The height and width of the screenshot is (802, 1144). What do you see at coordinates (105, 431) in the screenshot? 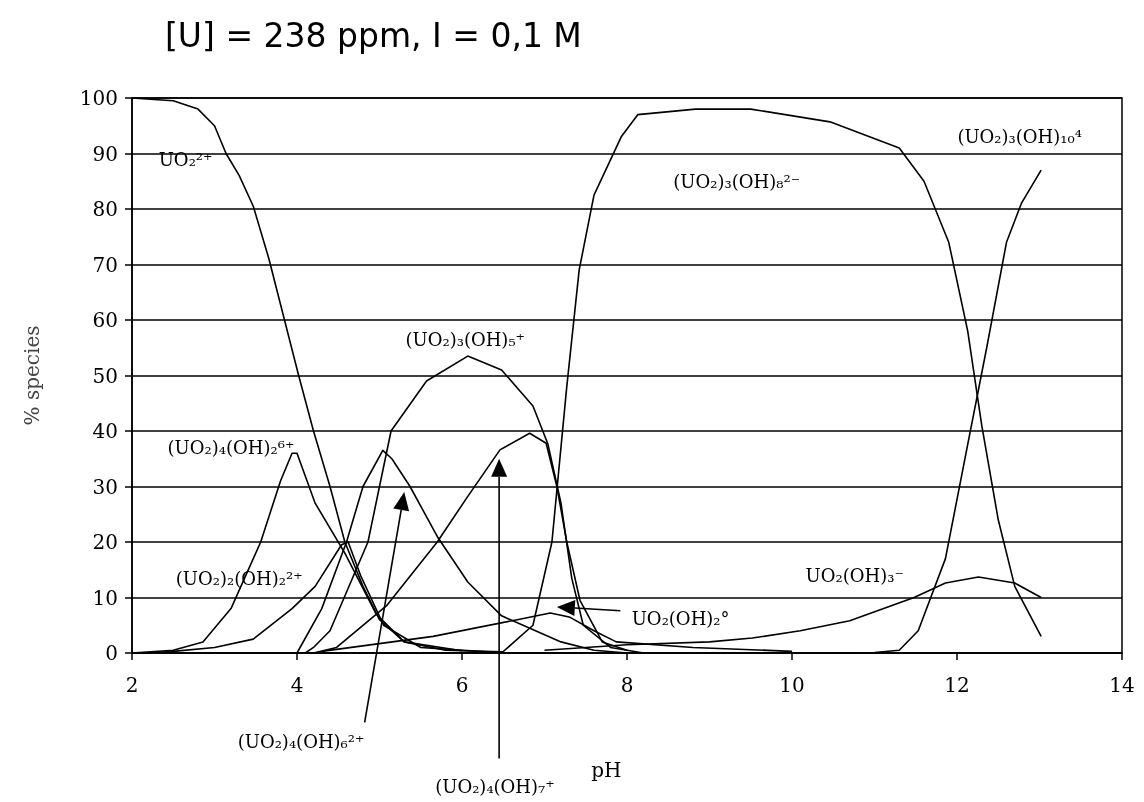
I see `y-tick-label: 40` at bounding box center [105, 431].